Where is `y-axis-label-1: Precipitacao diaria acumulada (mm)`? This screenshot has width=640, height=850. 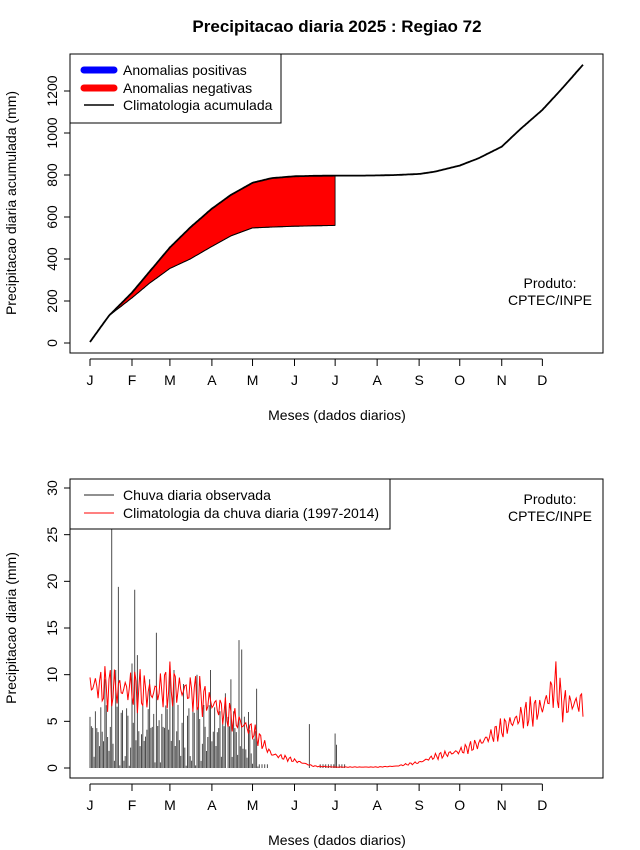 y-axis-label-1: Precipitacao diaria acumulada (mm) is located at coordinates (11, 203).